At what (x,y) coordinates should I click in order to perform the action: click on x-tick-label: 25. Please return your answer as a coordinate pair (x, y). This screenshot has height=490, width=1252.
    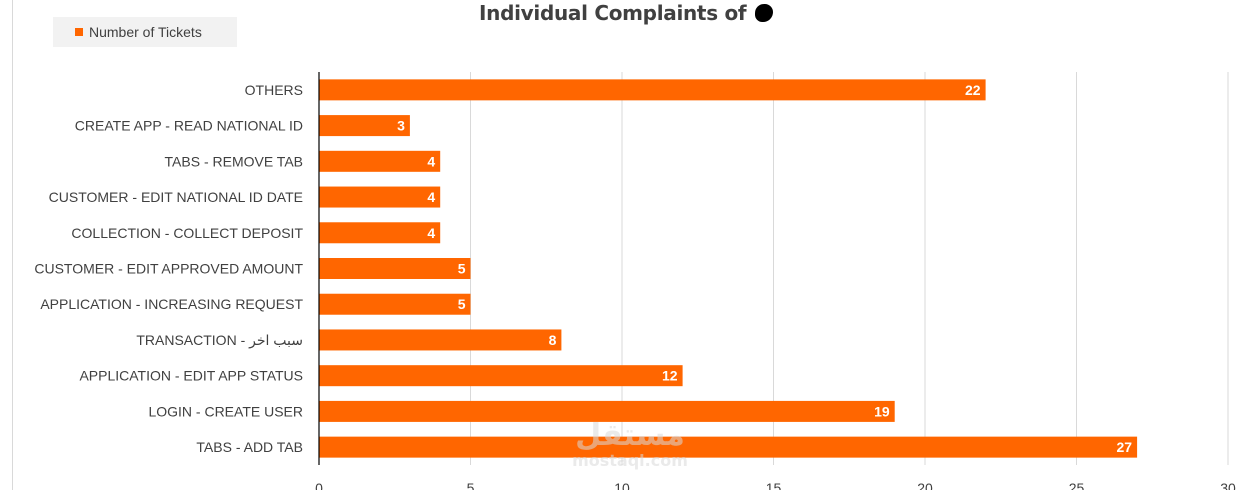
    Looking at the image, I should click on (1077, 485).